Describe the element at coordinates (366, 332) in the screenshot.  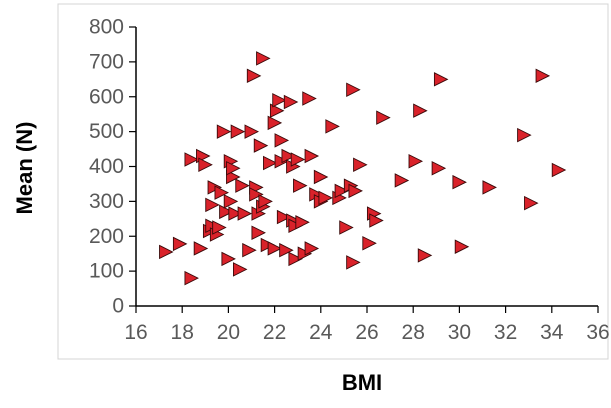
I see `x-tick-label: 26` at that location.